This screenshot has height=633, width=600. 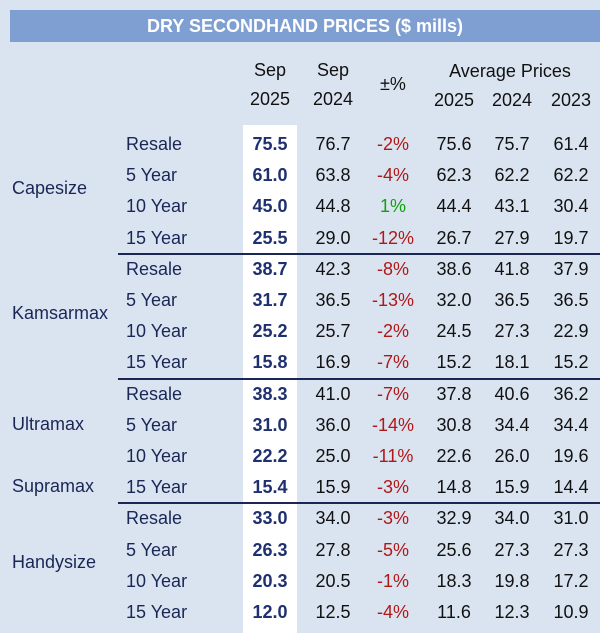 I want to click on cell-avg2023: 14.4, so click(x=571, y=487).